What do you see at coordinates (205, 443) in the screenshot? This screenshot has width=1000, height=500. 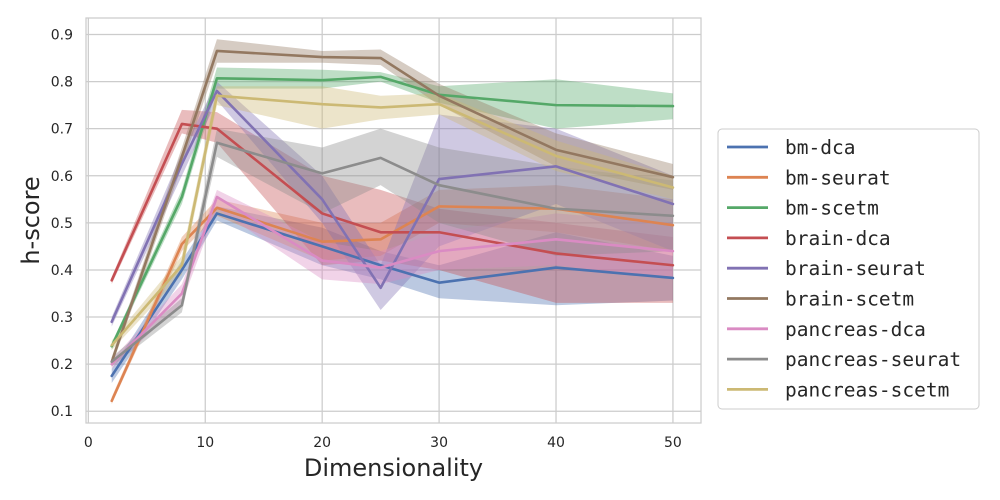 I see `x-tick-label: 10` at bounding box center [205, 443].